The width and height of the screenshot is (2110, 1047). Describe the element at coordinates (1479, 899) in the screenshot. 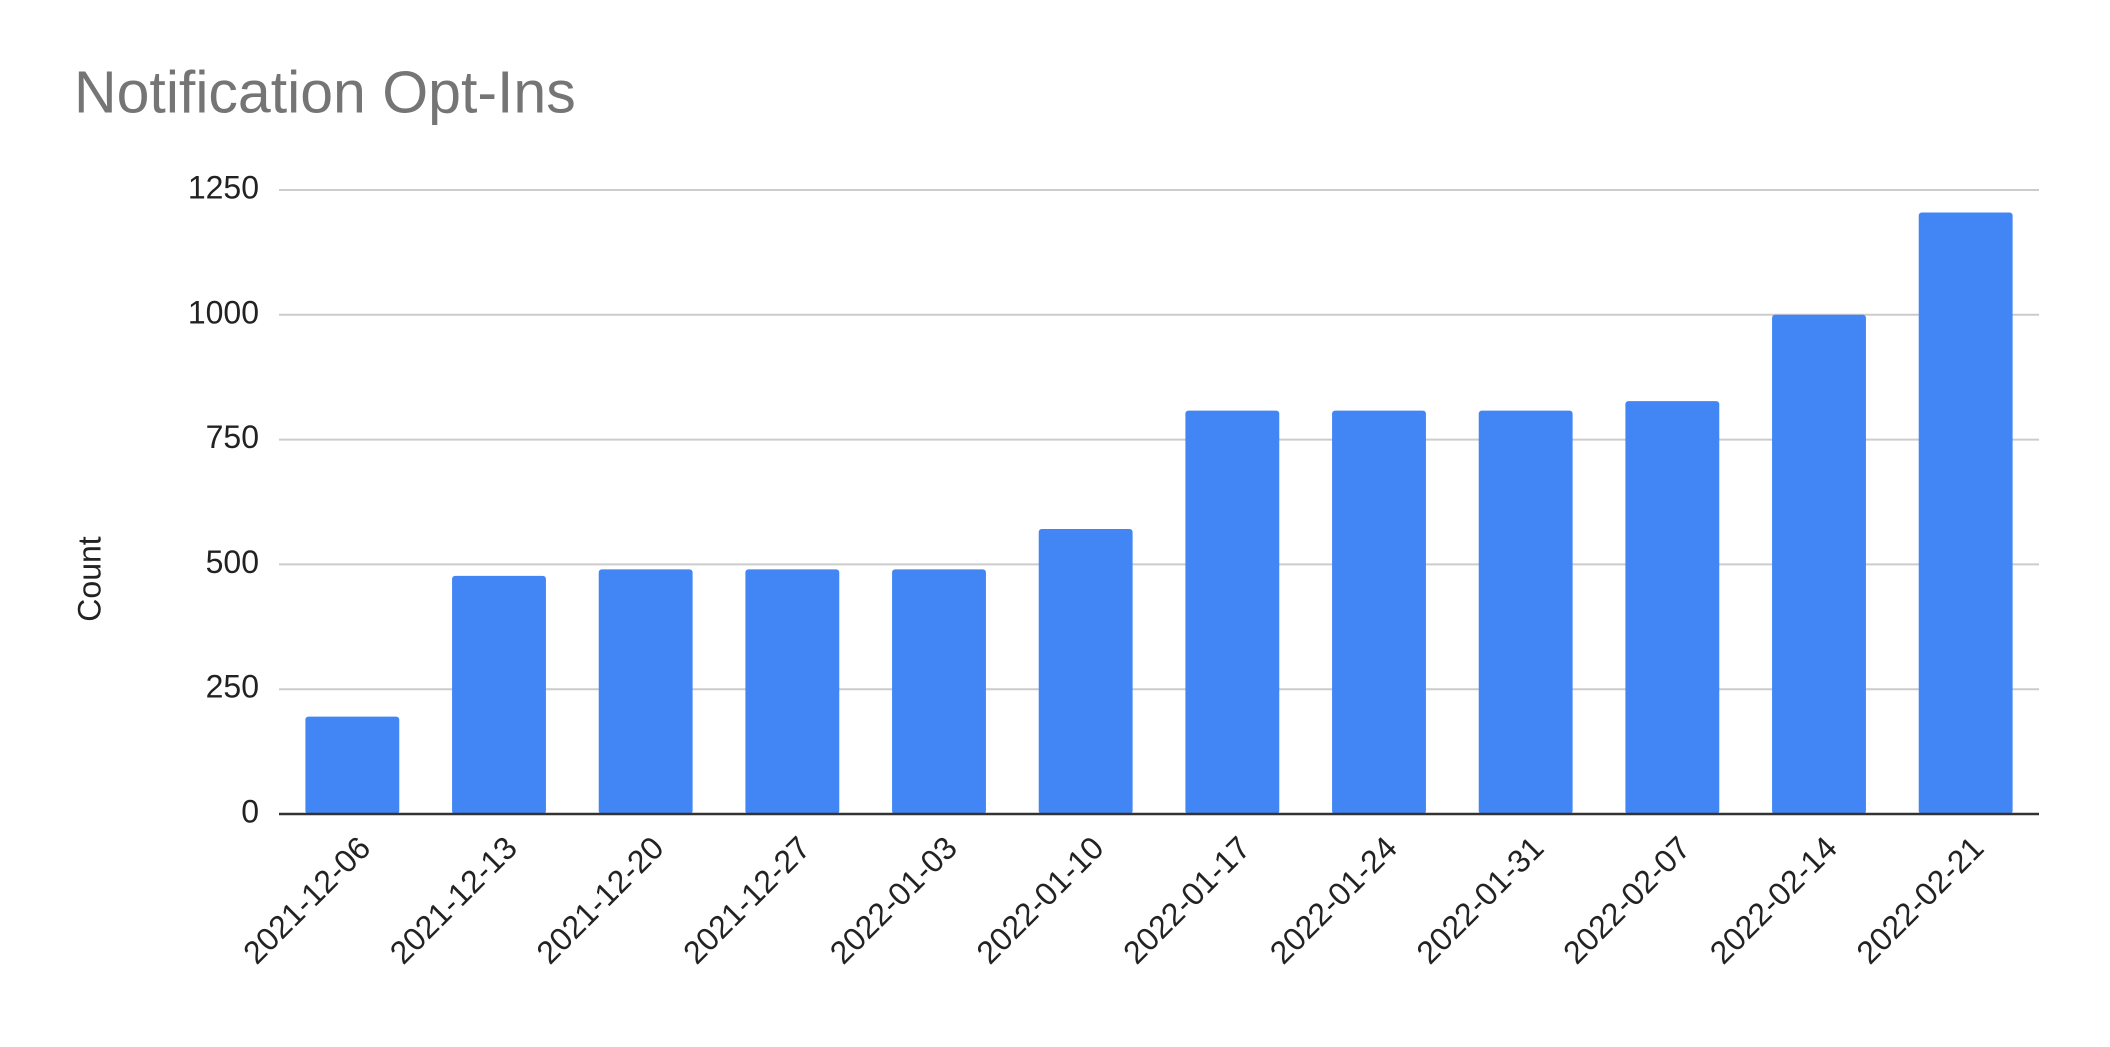

I see `x-tick-label: 2022-01-31` at that location.